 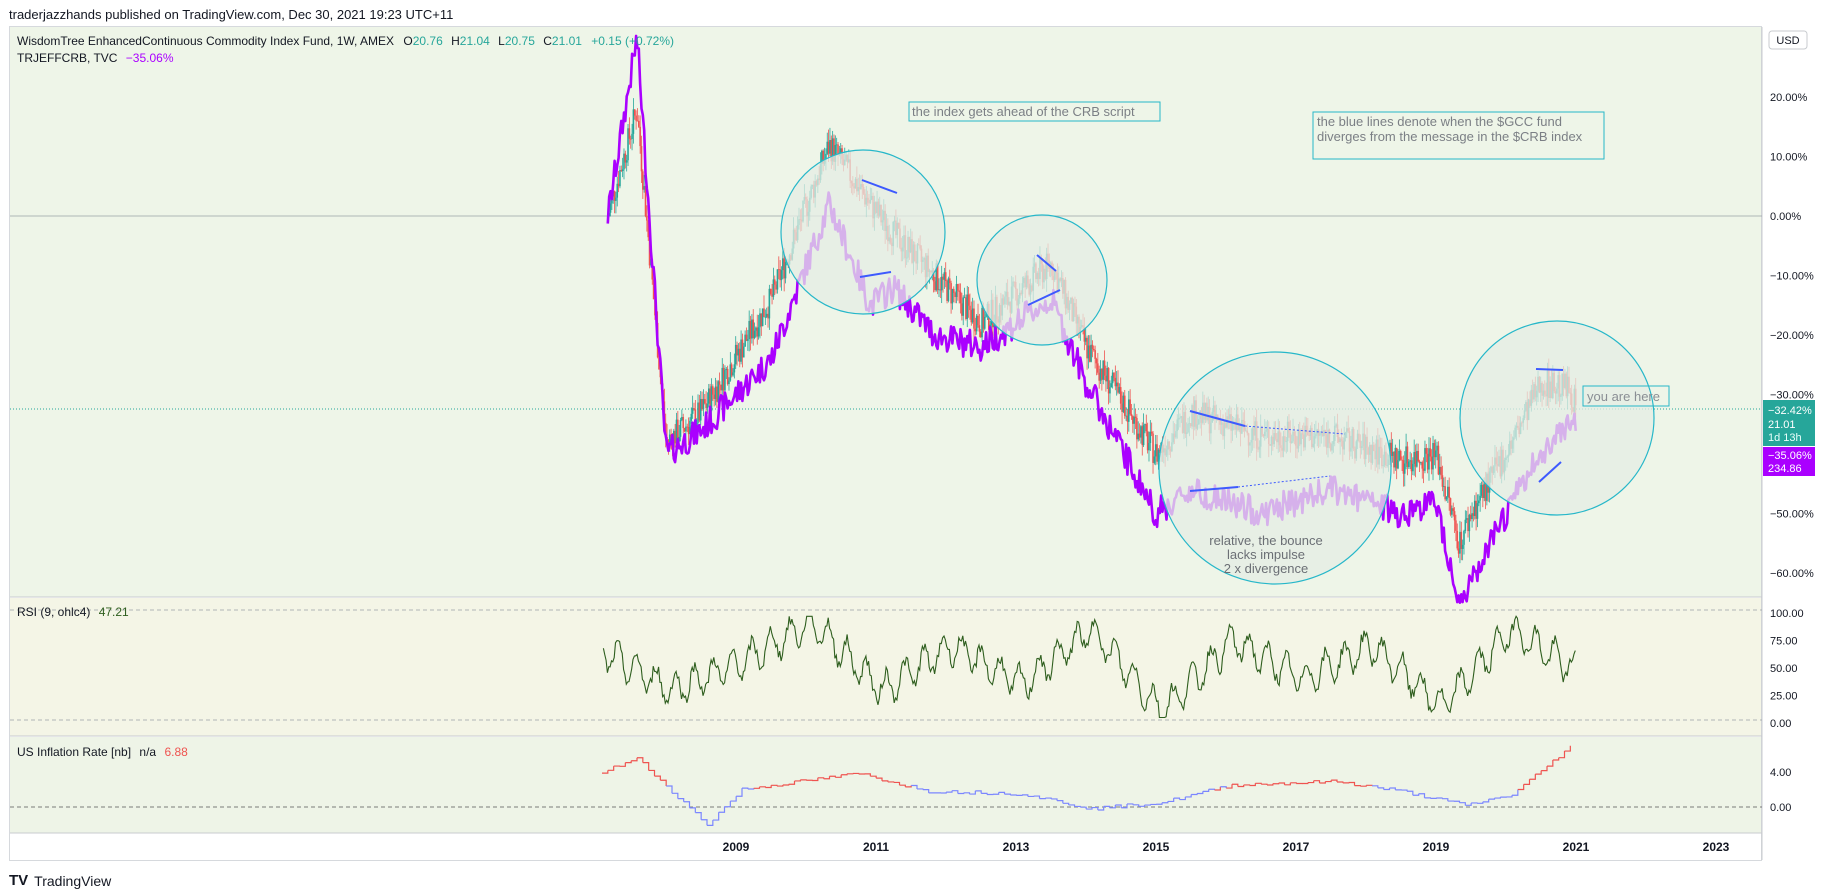 What do you see at coordinates (1016, 847) in the screenshot?
I see `x-tick-label: 2013` at bounding box center [1016, 847].